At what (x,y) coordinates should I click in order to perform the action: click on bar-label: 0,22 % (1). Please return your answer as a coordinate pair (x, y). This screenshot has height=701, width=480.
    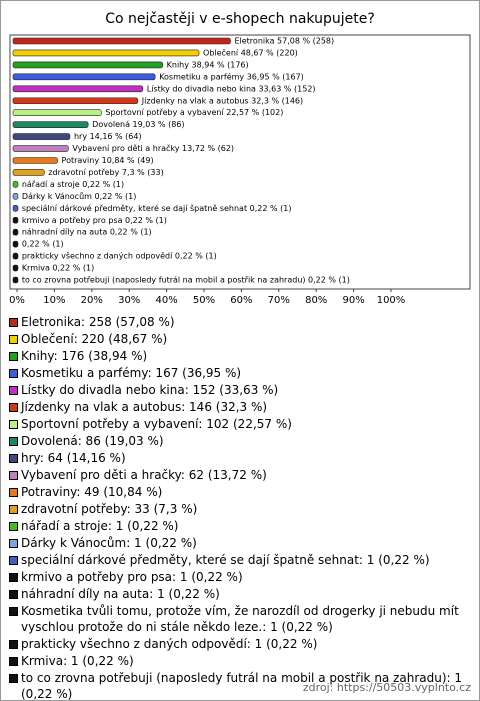
    Looking at the image, I should click on (43, 244).